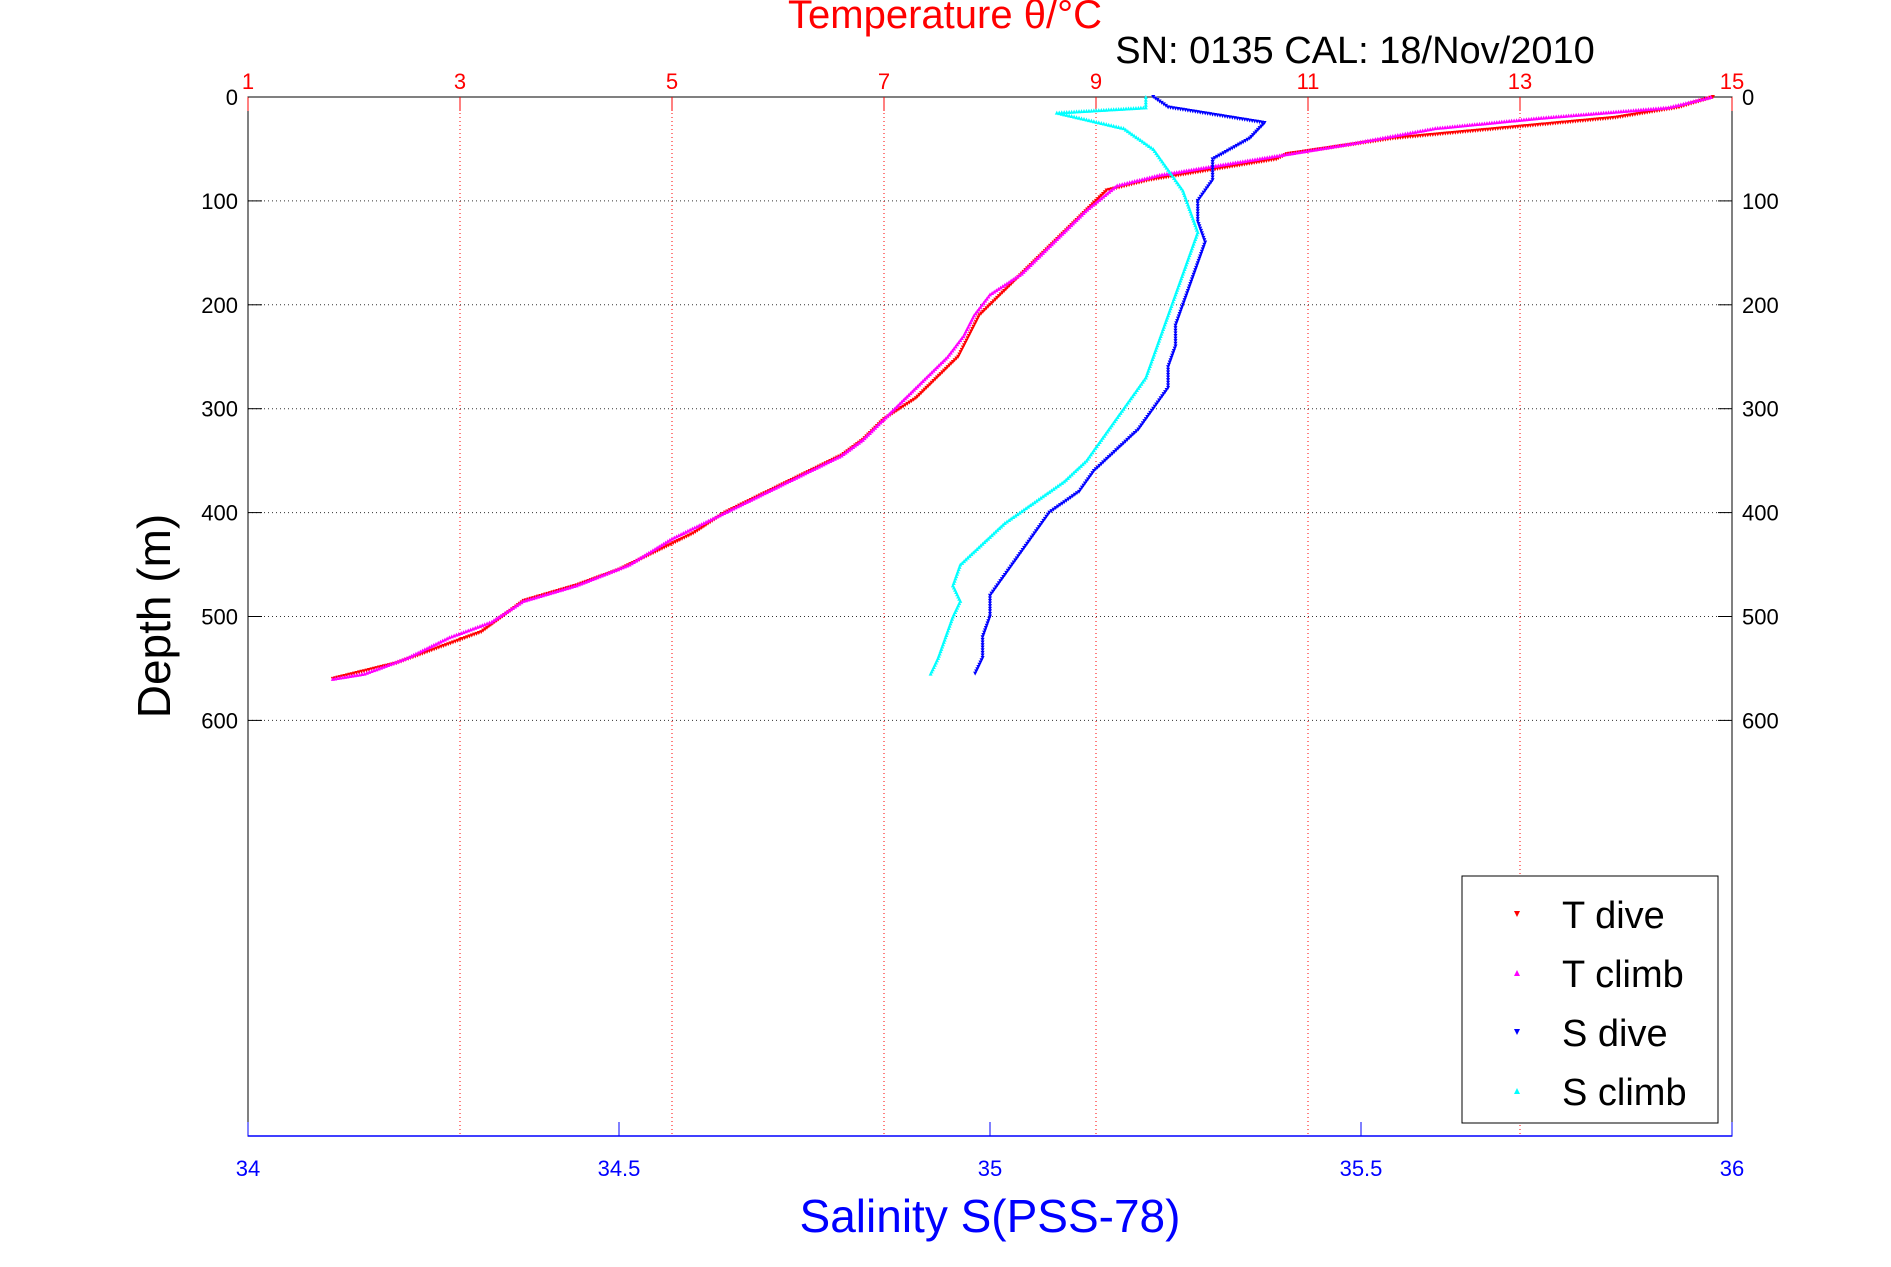 This screenshot has width=1891, height=1267. Describe the element at coordinates (219, 513) in the screenshot. I see `depth-tick-label-left: 400` at that location.